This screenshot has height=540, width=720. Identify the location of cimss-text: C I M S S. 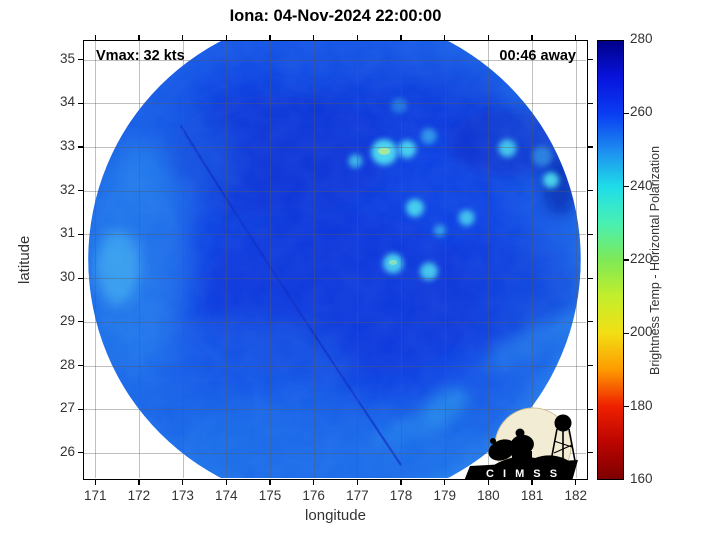
(523, 474).